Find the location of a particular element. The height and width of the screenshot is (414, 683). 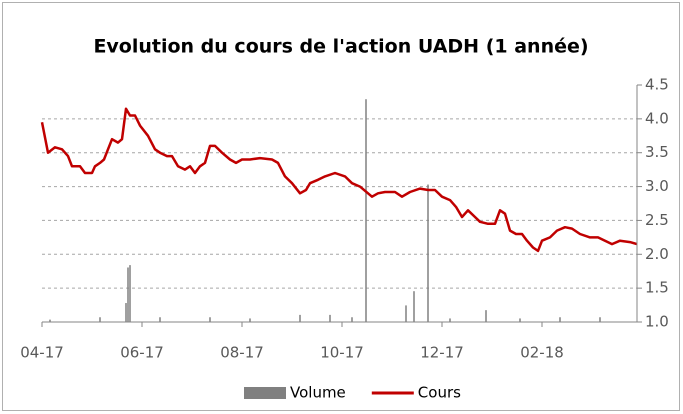

legend-swatch is located at coordinates (265, 393).